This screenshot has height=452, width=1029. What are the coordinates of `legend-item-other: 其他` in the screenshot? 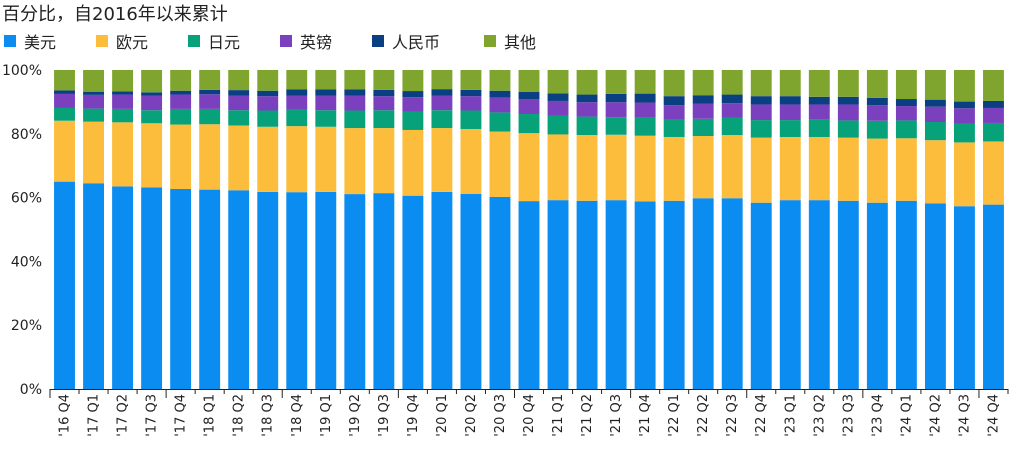 It's located at (510, 41).